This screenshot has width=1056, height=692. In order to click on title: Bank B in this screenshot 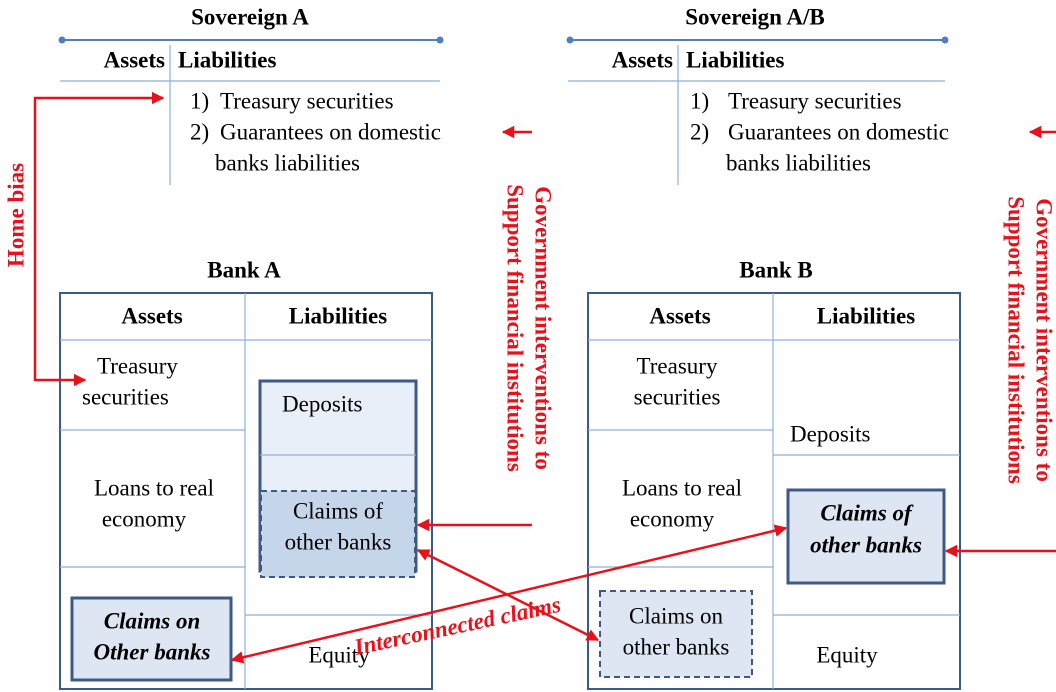, I will do `click(776, 269)`.